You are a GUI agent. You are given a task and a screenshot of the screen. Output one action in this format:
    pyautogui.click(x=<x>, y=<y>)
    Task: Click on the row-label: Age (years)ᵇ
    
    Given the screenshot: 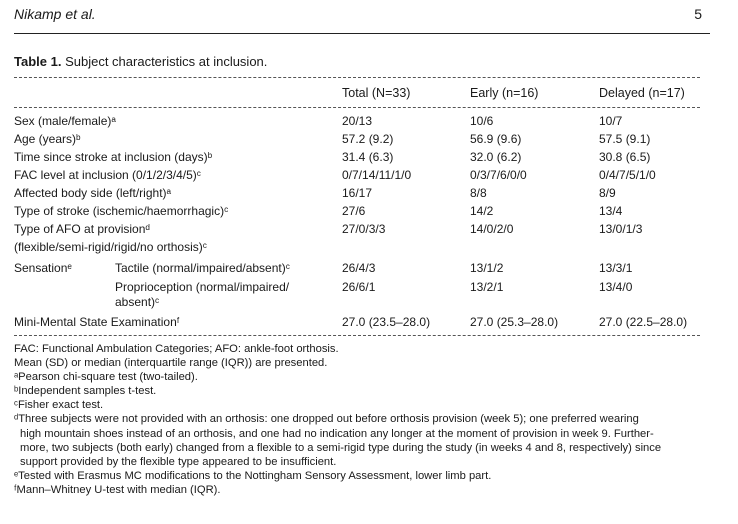 What is the action you would take?
    pyautogui.click(x=47, y=139)
    